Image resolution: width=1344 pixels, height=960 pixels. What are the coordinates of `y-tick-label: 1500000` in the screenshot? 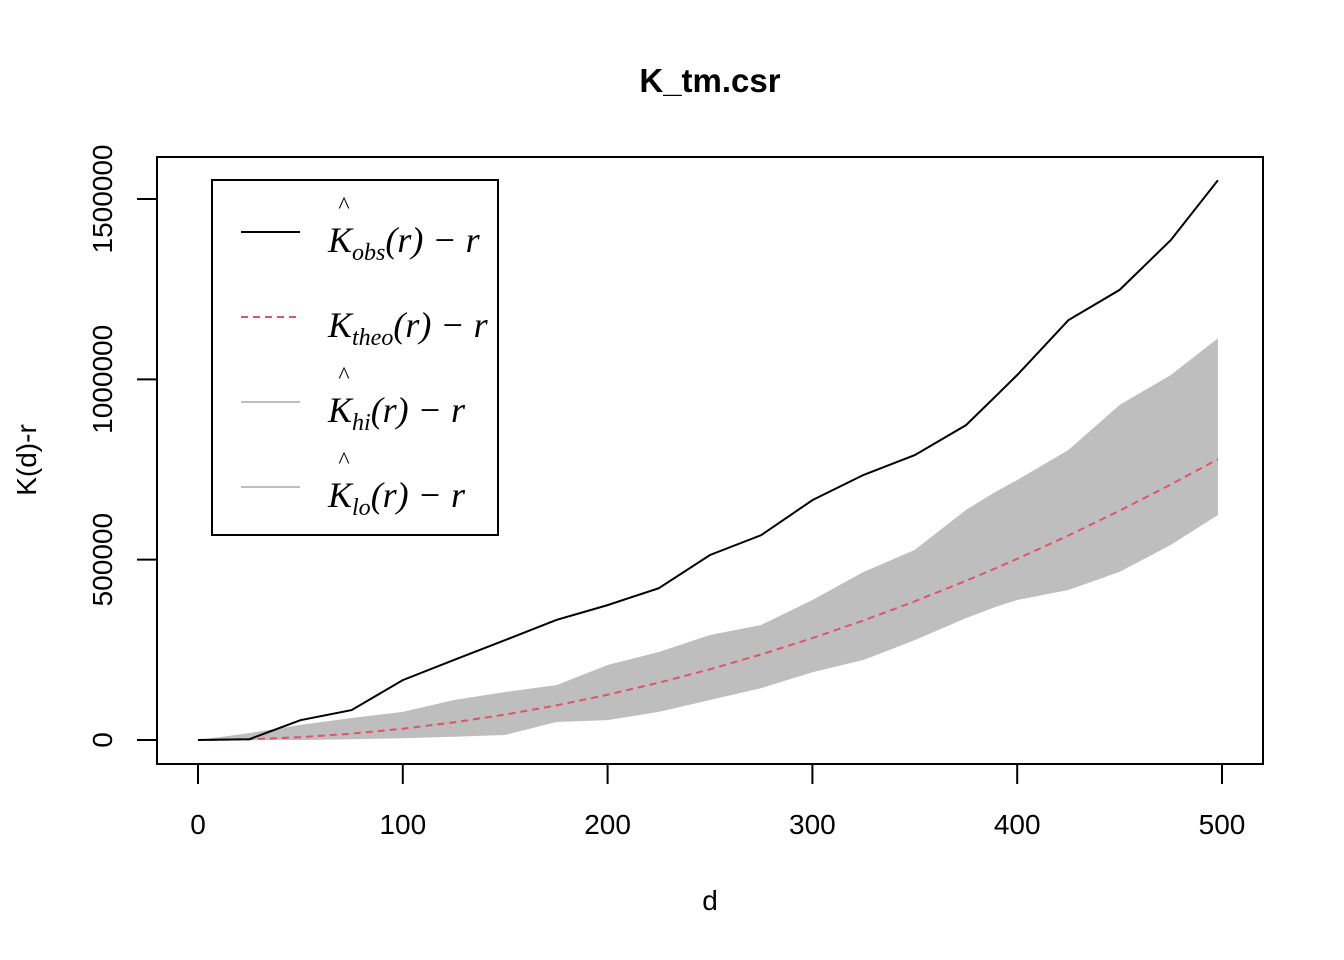 It's located at (102, 198).